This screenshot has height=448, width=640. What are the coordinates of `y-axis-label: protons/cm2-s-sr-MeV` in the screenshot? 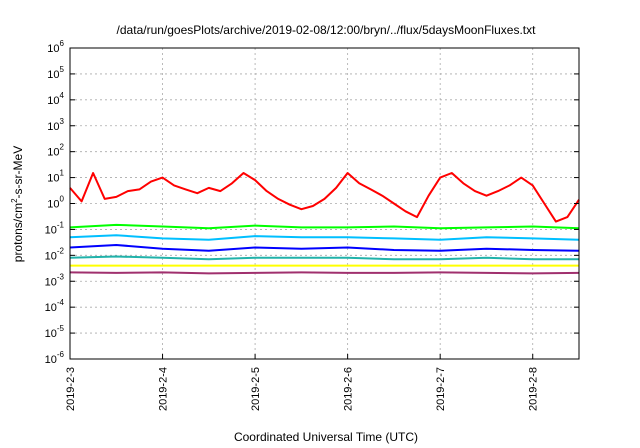 It's located at (17, 204).